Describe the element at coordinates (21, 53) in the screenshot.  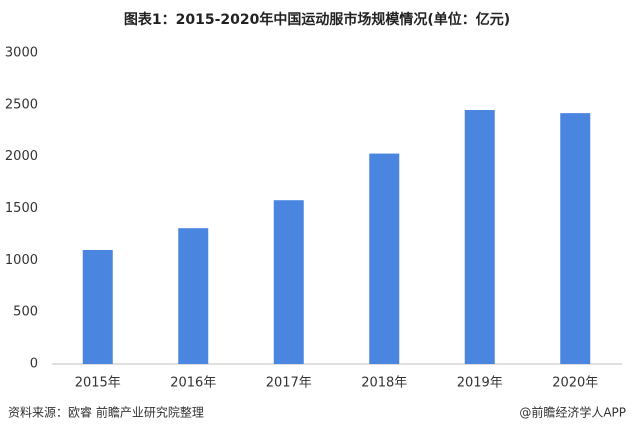
I see `y-tick-label: 3000` at that location.